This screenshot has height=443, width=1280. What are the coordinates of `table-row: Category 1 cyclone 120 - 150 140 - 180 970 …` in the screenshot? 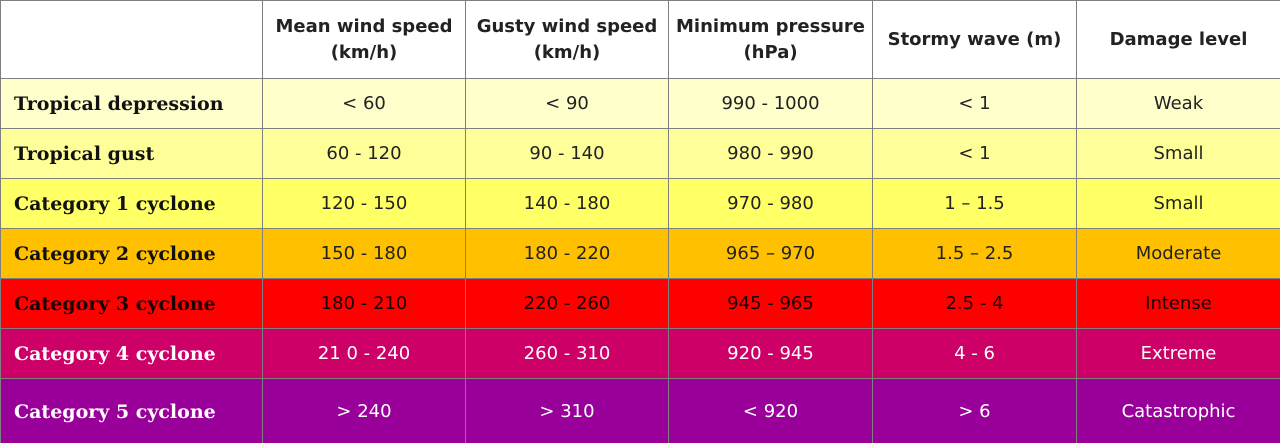 It's located at (640, 203).